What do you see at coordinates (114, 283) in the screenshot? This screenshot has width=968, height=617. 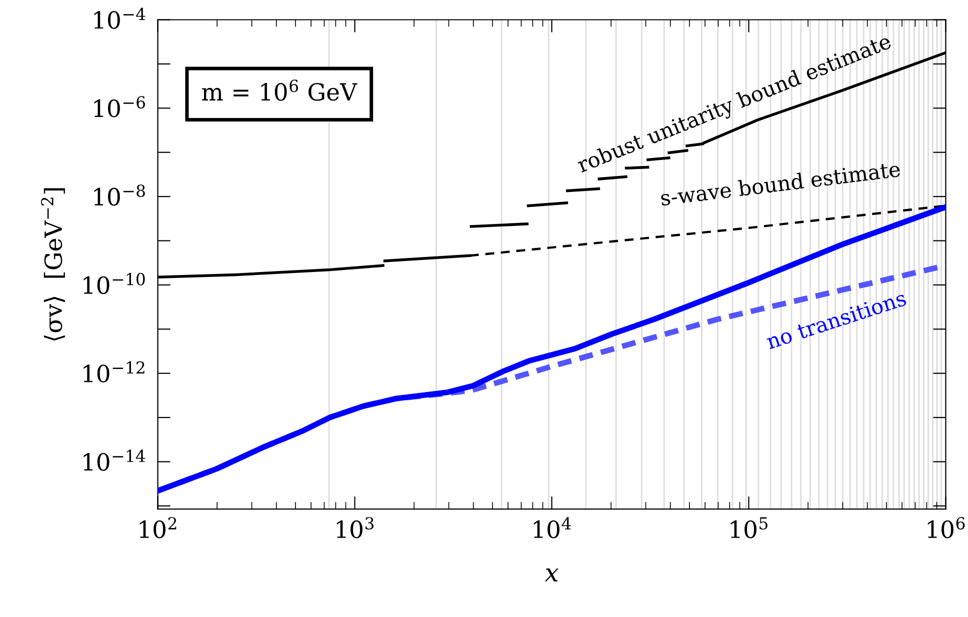 I see `y-tick-label: 10$^{−10}$` at bounding box center [114, 283].